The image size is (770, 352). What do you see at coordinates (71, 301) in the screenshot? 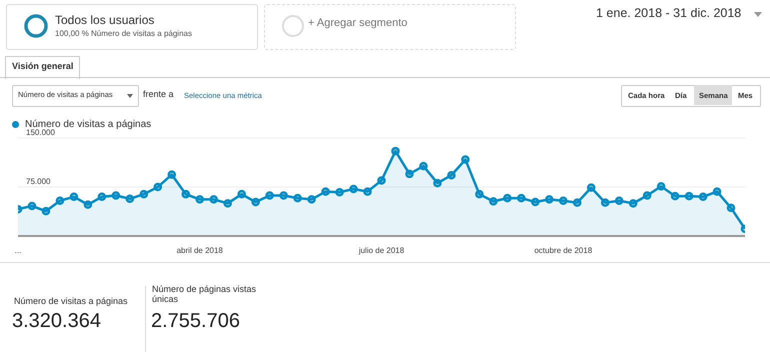
I see `text: Número de visitas a páginas` at bounding box center [71, 301].